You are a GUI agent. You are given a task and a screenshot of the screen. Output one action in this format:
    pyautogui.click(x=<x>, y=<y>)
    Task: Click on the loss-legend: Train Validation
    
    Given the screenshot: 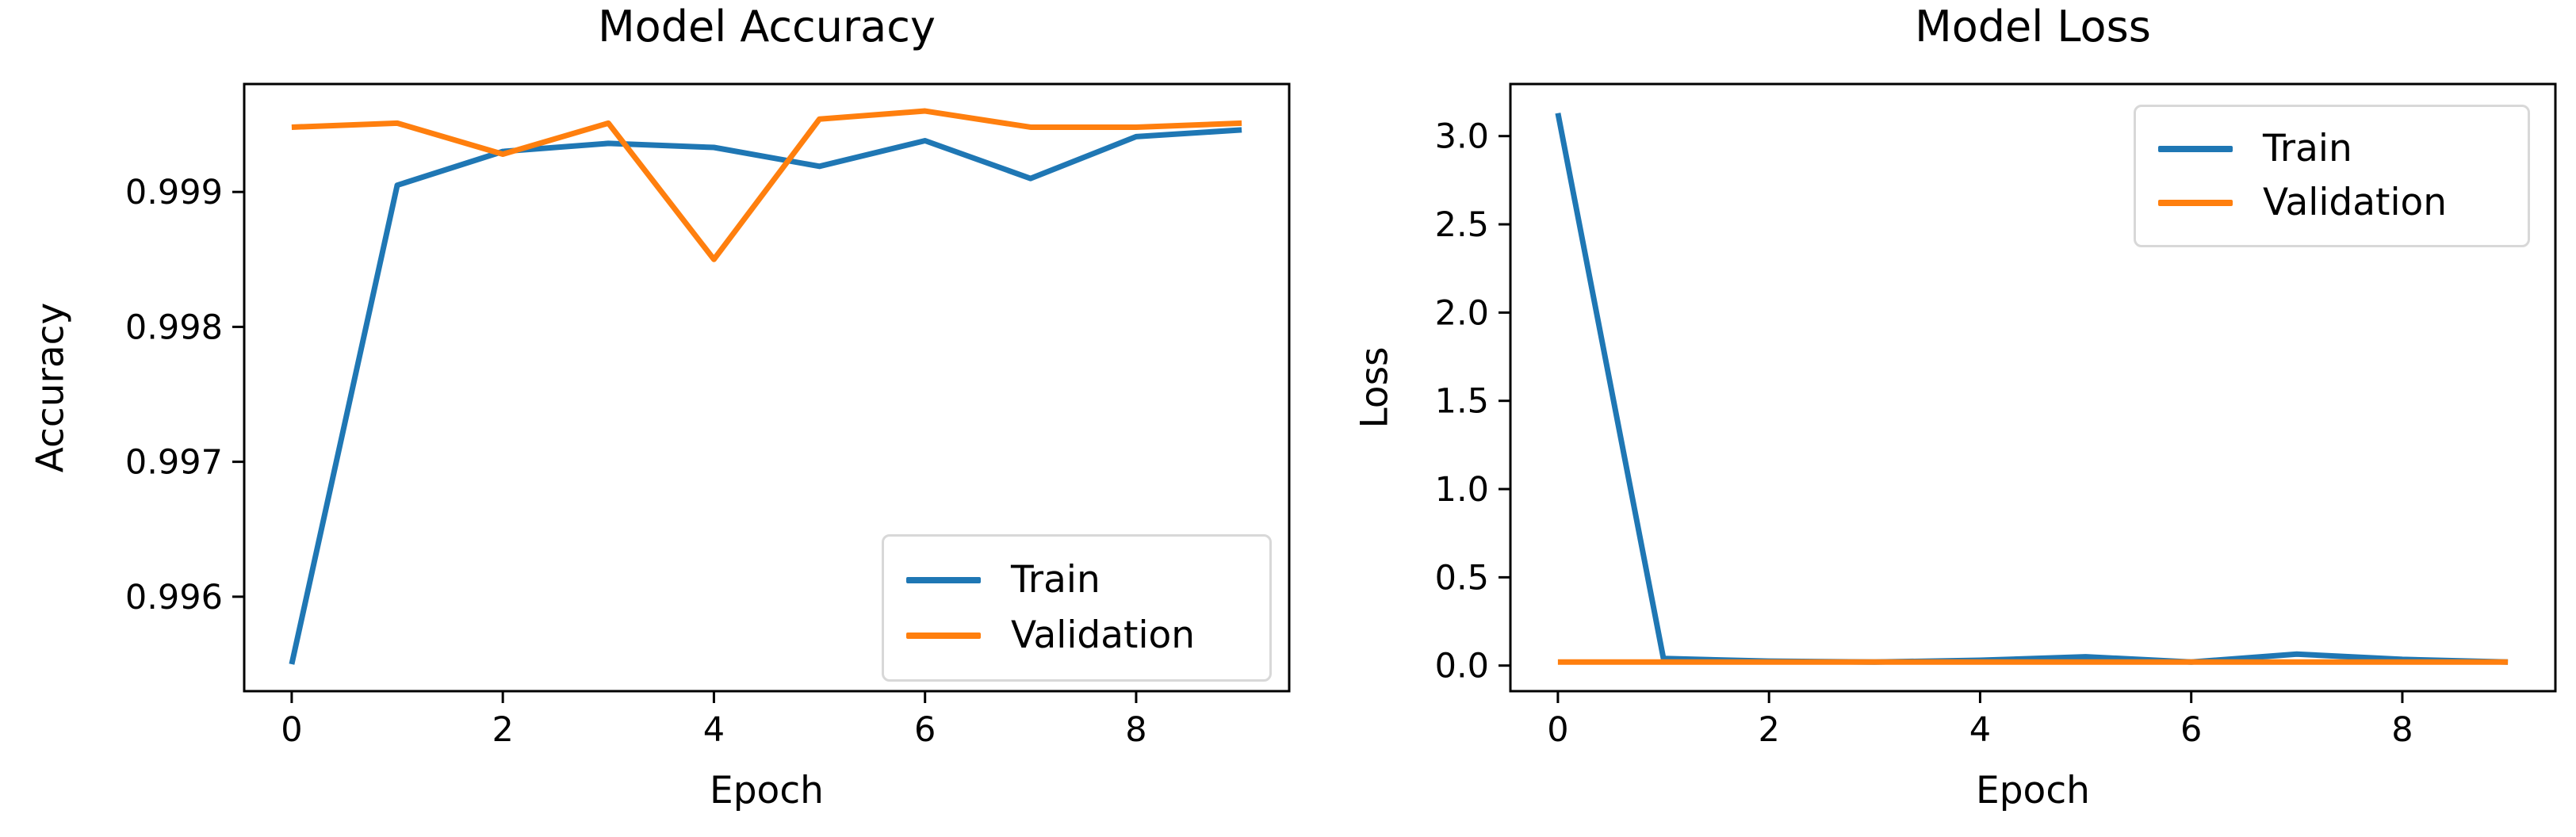 What is the action you would take?
    pyautogui.click(x=2332, y=176)
    